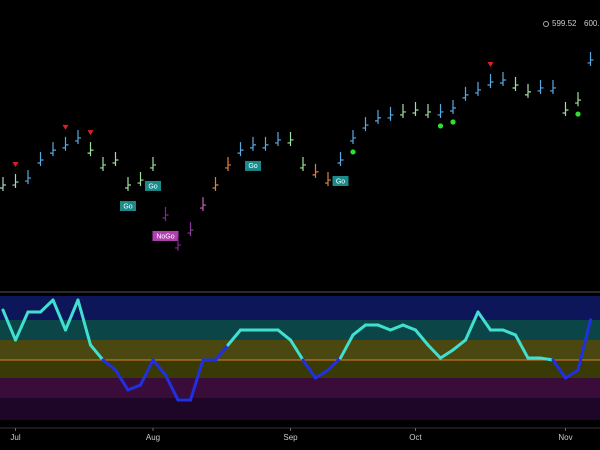 This screenshot has width=600, height=450. I want to click on x-tick-label: Nov, so click(565, 437).